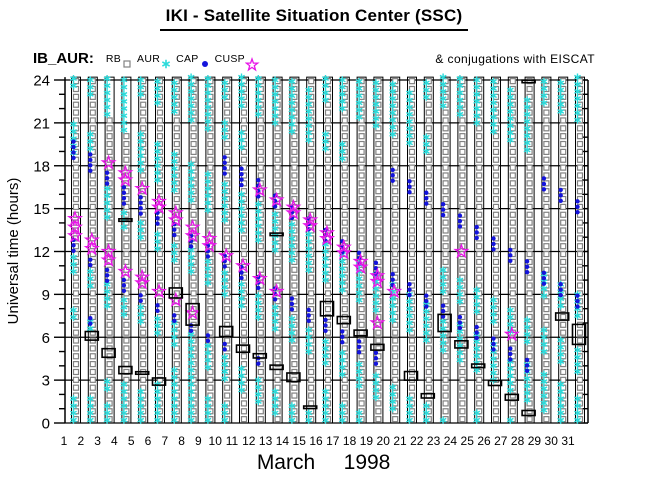 The width and height of the screenshot is (650, 500). Describe the element at coordinates (400, 441) in the screenshot. I see `day-label-21: 21` at that location.